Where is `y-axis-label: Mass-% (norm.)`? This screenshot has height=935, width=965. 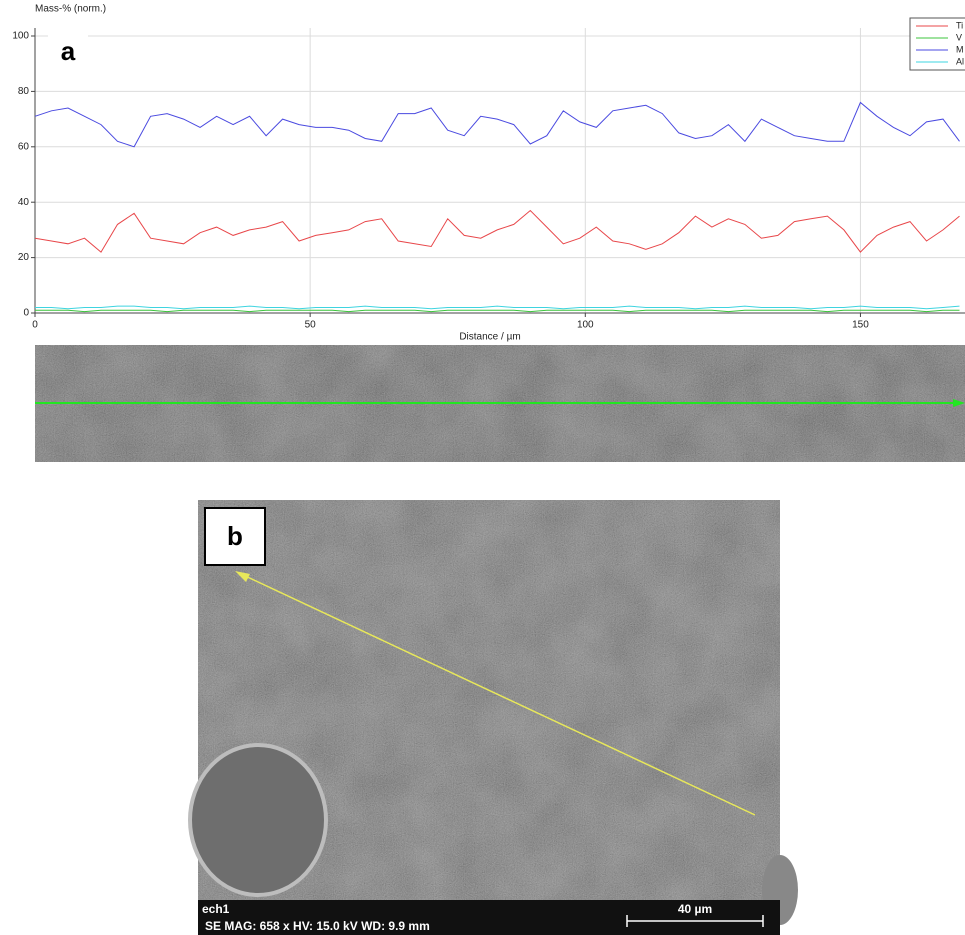 y-axis-label: Mass-% (norm.) is located at coordinates (70, 9).